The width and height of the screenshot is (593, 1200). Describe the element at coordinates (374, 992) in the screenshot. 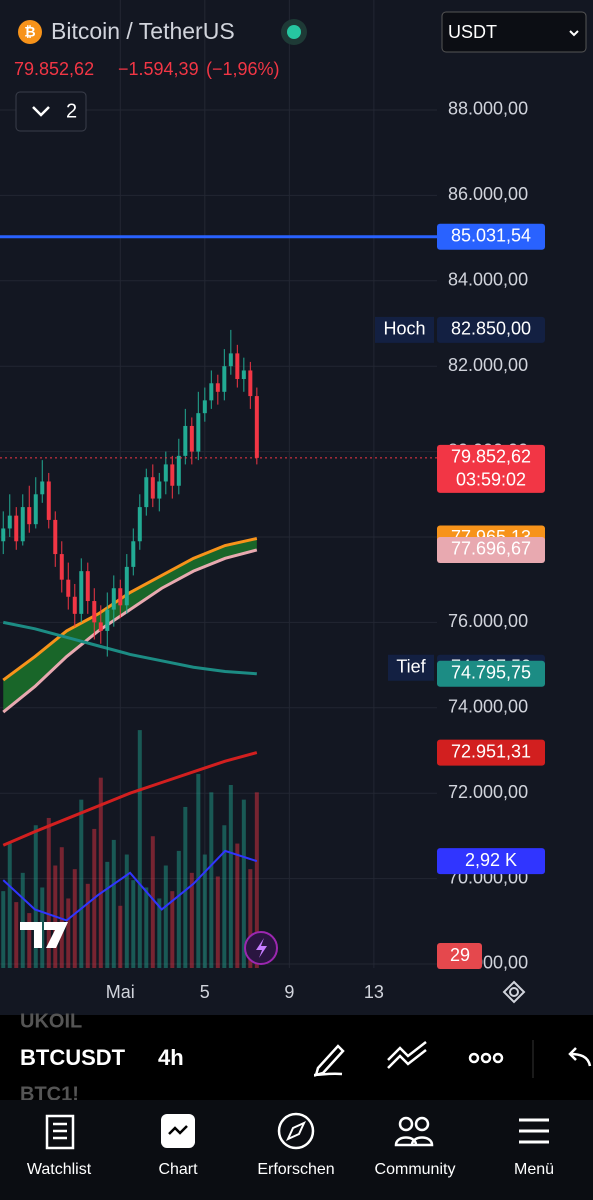

I see `x-tick-label: 13` at that location.